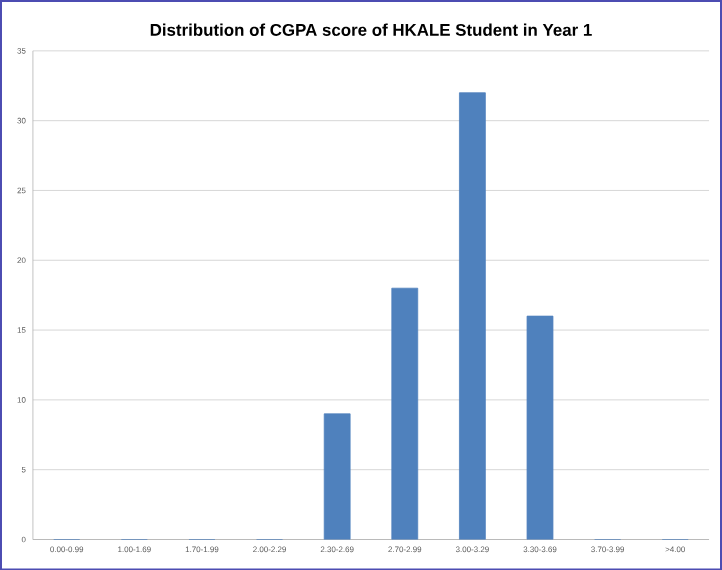 This screenshot has width=722, height=570. Describe the element at coordinates (371, 29) in the screenshot. I see `chart-title: Distribution of CGPA score of HKALE Student in Year 1` at that location.